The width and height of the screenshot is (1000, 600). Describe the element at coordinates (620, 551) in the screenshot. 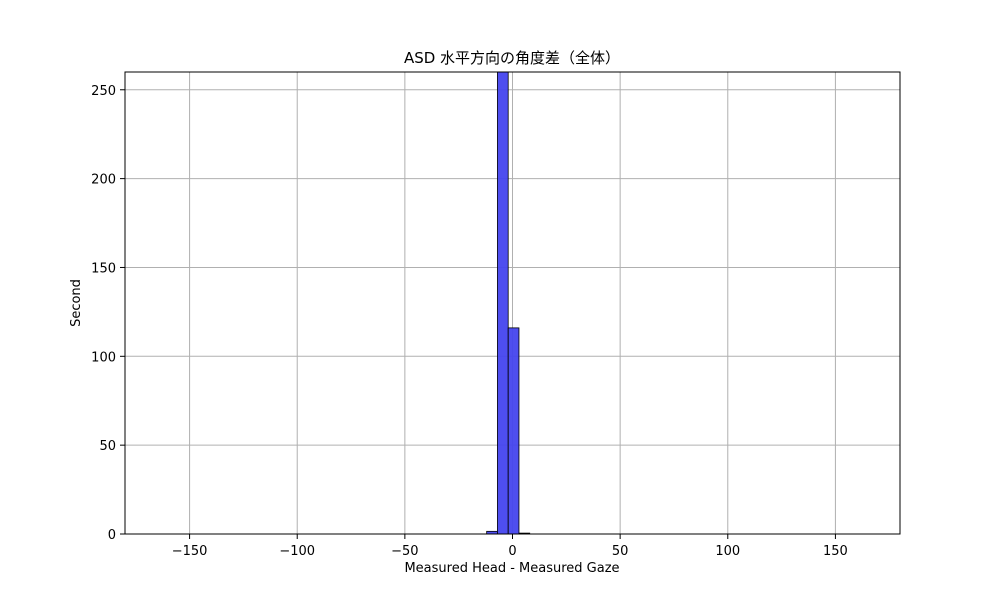

I see `x-tick-label: 50` at that location.